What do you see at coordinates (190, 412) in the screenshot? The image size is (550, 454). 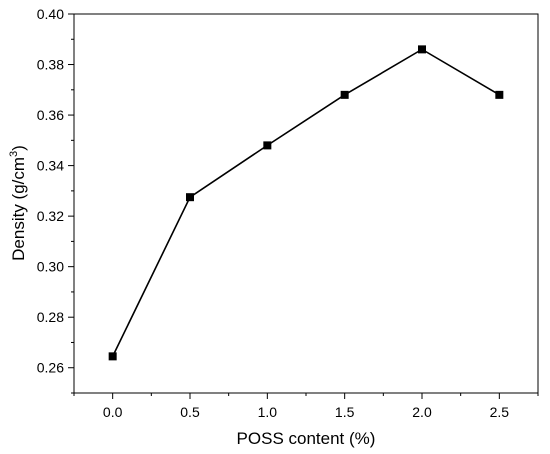 I see `x-tick-label: 0.5` at bounding box center [190, 412].